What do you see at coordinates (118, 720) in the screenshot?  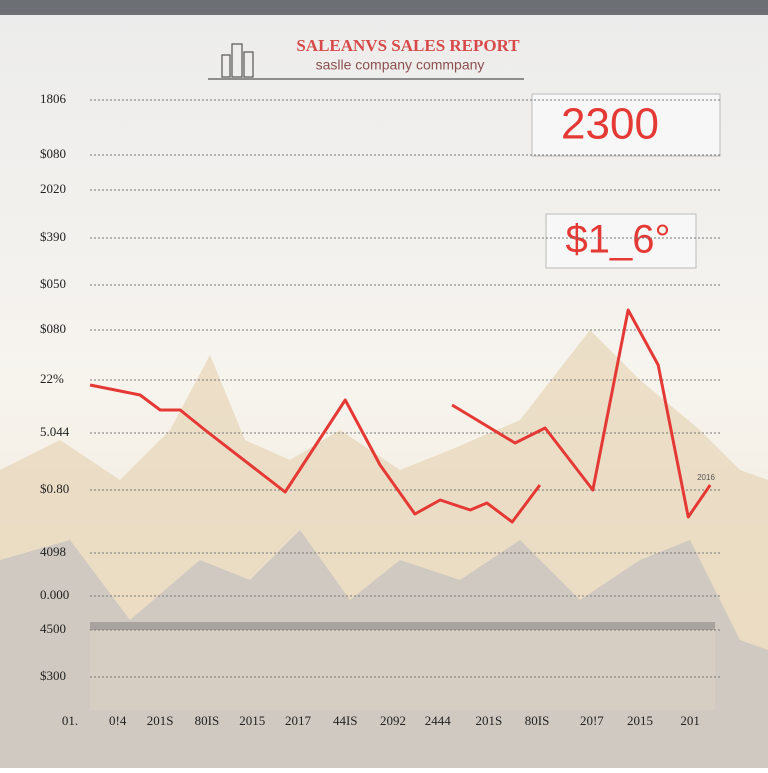 I see `x-tick-label: 0!4` at bounding box center [118, 720].